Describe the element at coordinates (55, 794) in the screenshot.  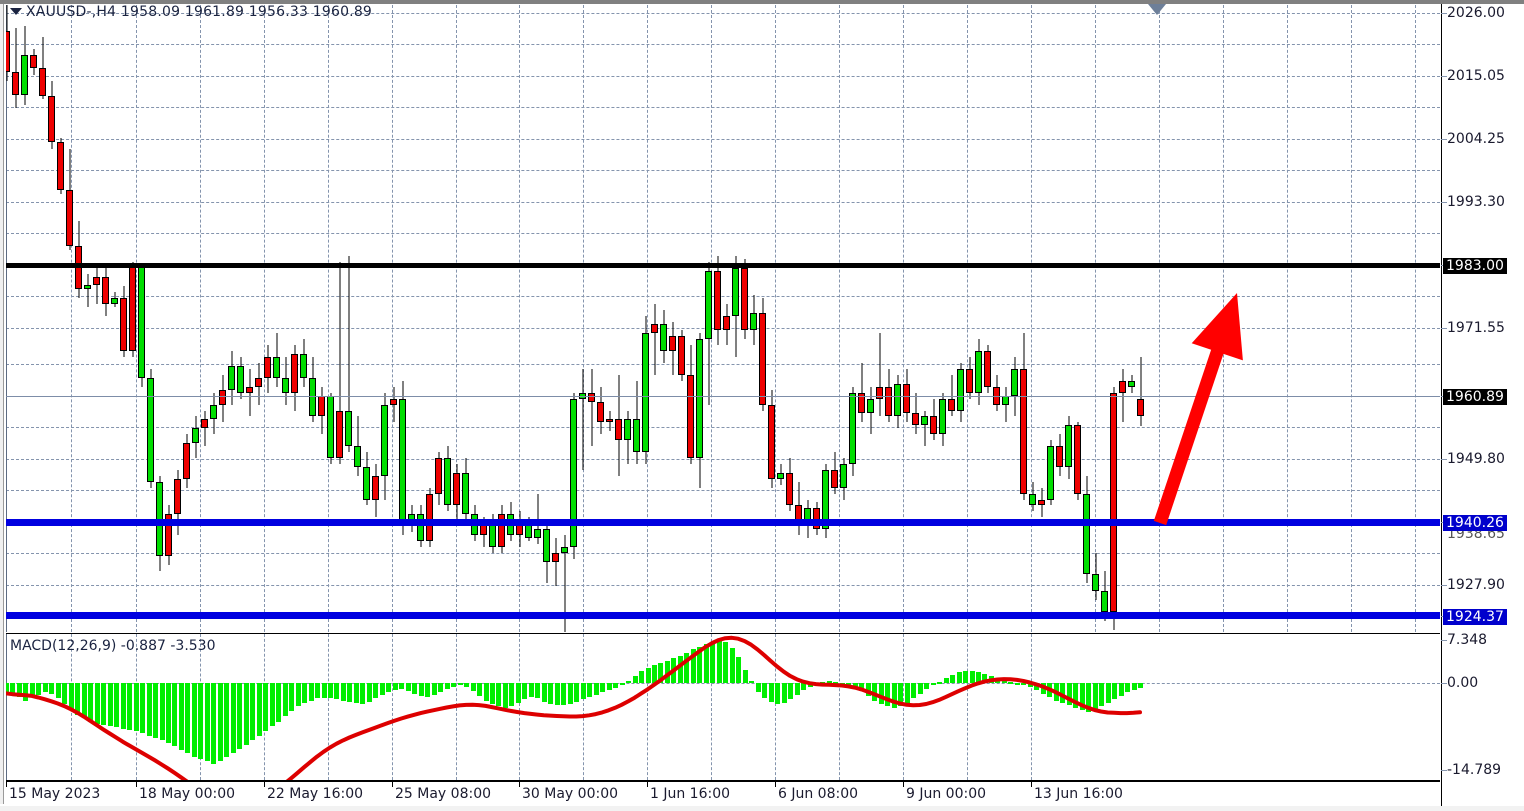
I see `time-axis-label: 15 May 2023` at that location.